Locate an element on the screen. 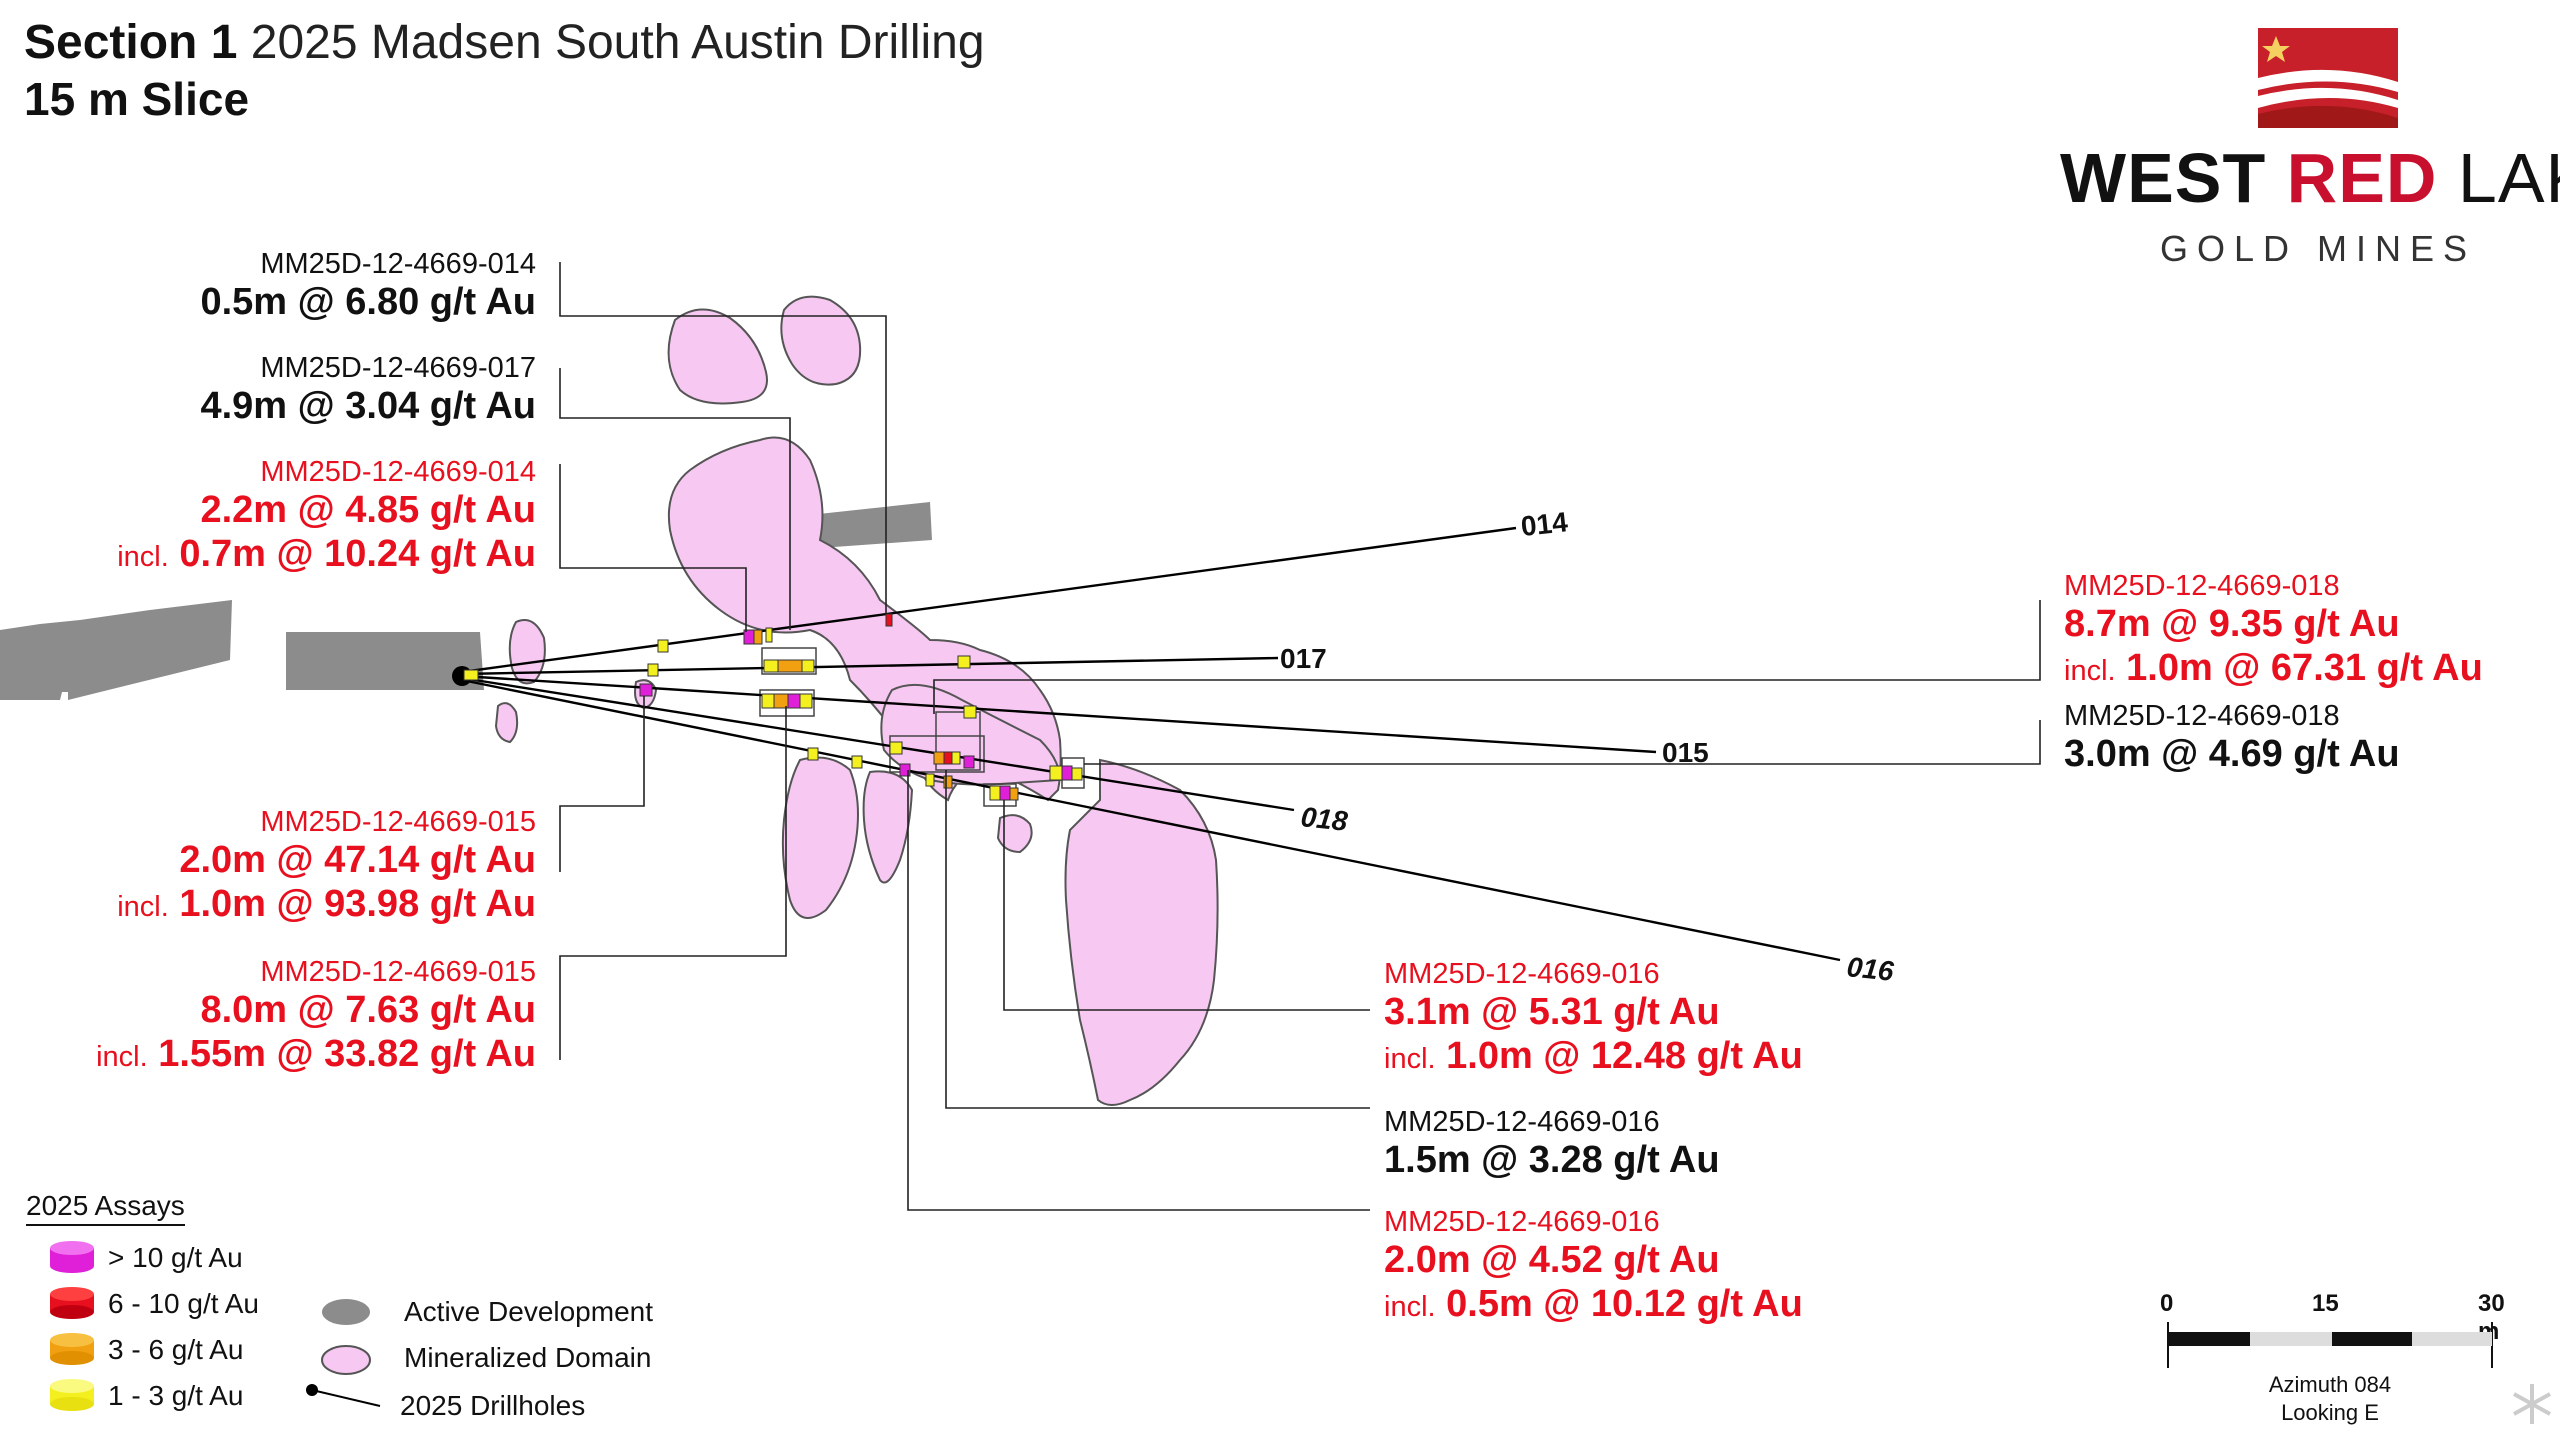 This screenshot has width=2560, height=1440. domain-south-left is located at coordinates (820, 837).